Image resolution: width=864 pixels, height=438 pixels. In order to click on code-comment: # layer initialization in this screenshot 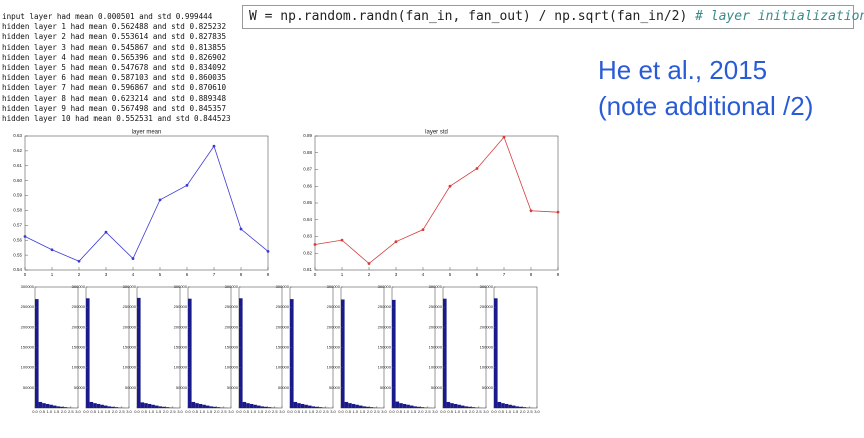, I will do `click(779, 16)`.